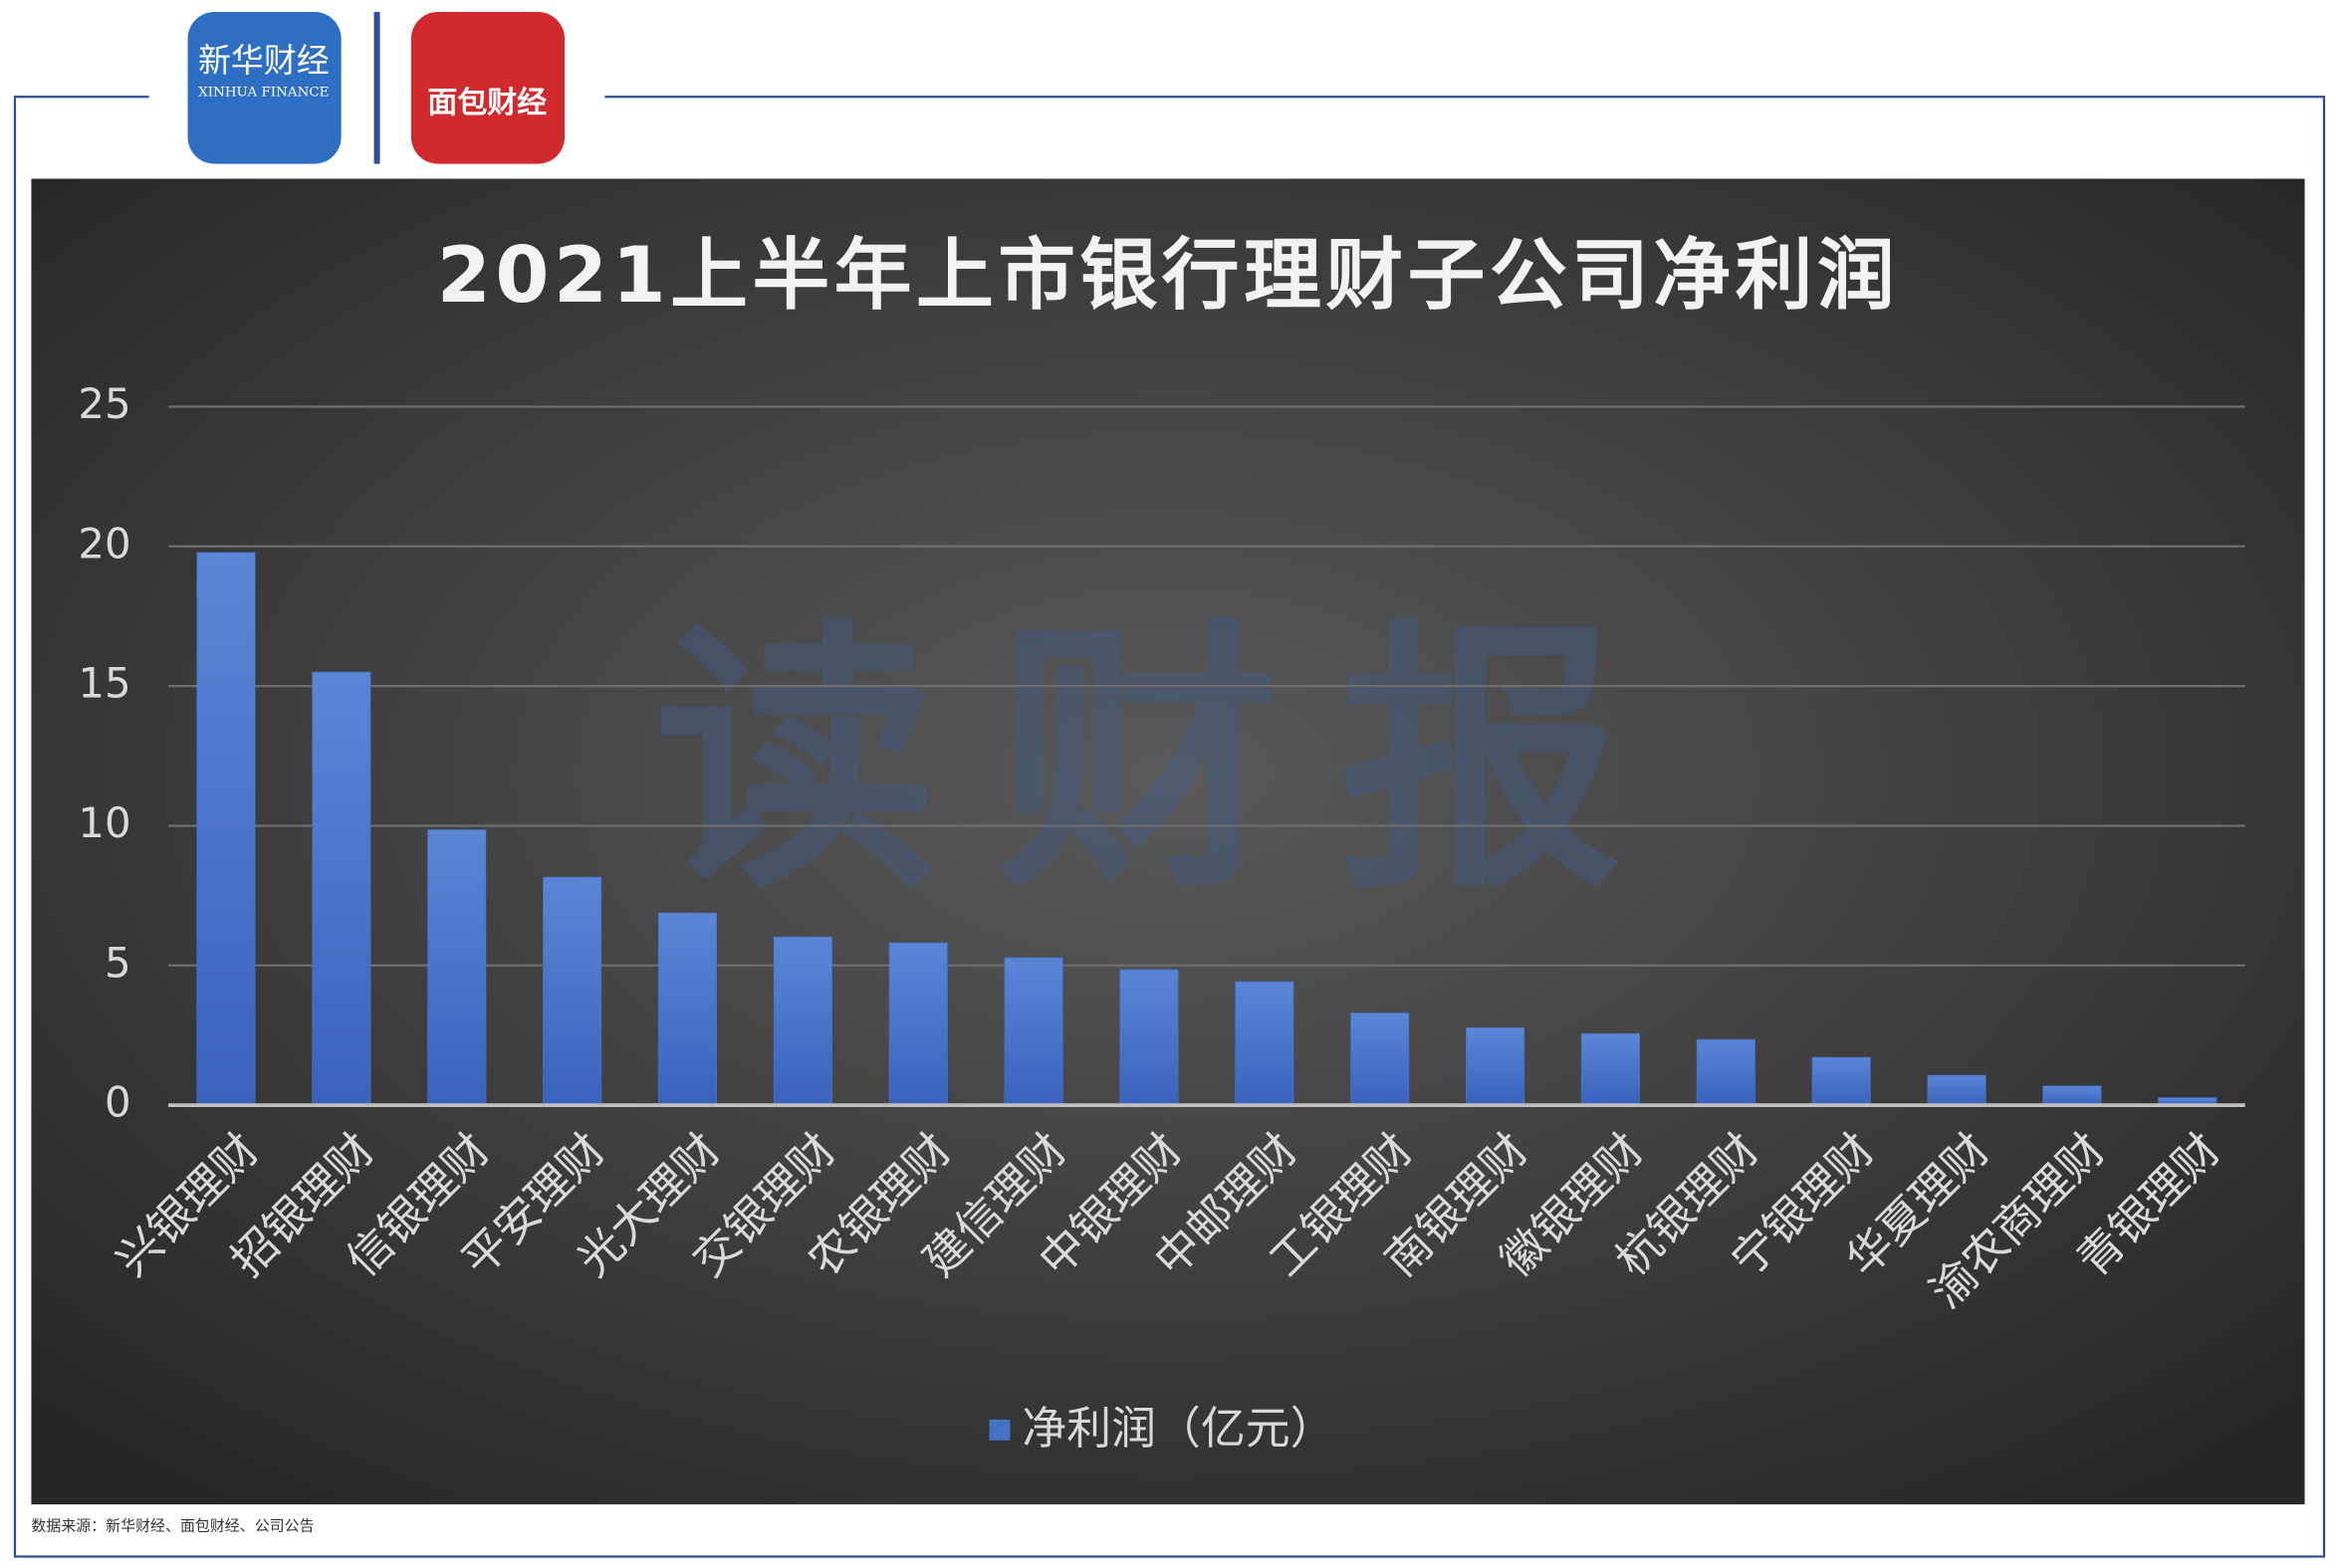  What do you see at coordinates (104, 543) in the screenshot?
I see `y-tick-label: 20` at bounding box center [104, 543].